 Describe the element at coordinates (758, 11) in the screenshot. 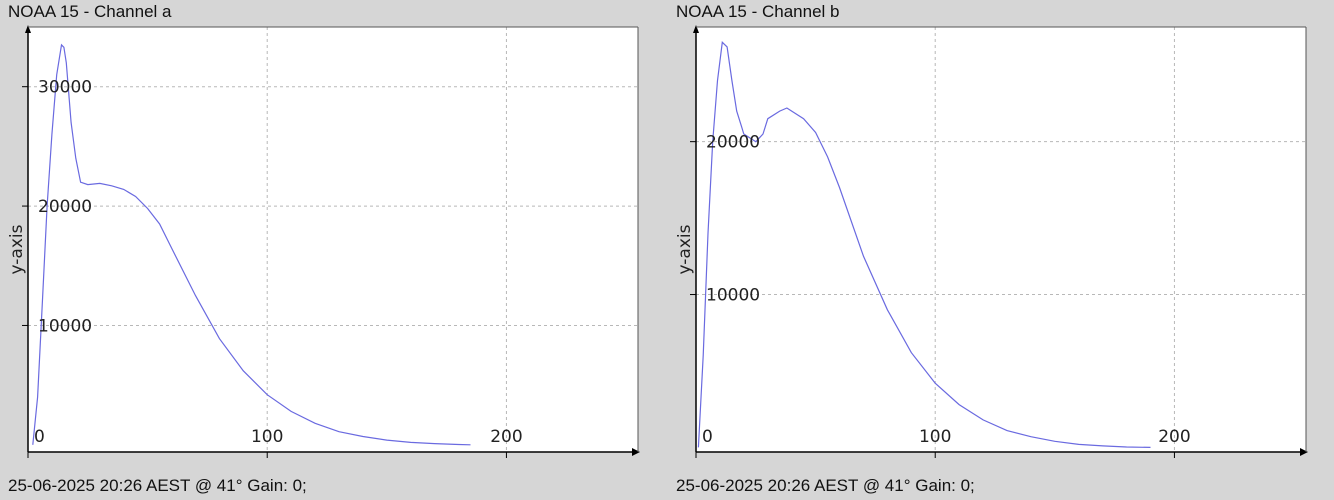

I see `chart-title: NOAA 15 - Channel b` at that location.